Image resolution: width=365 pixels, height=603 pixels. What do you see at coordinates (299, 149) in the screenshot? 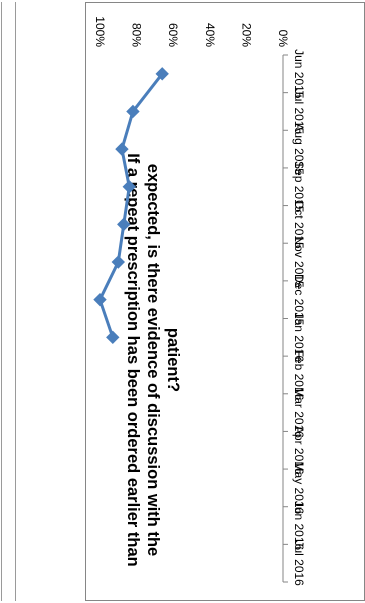
I see `x-tick-label: Aug 2015` at bounding box center [299, 149].